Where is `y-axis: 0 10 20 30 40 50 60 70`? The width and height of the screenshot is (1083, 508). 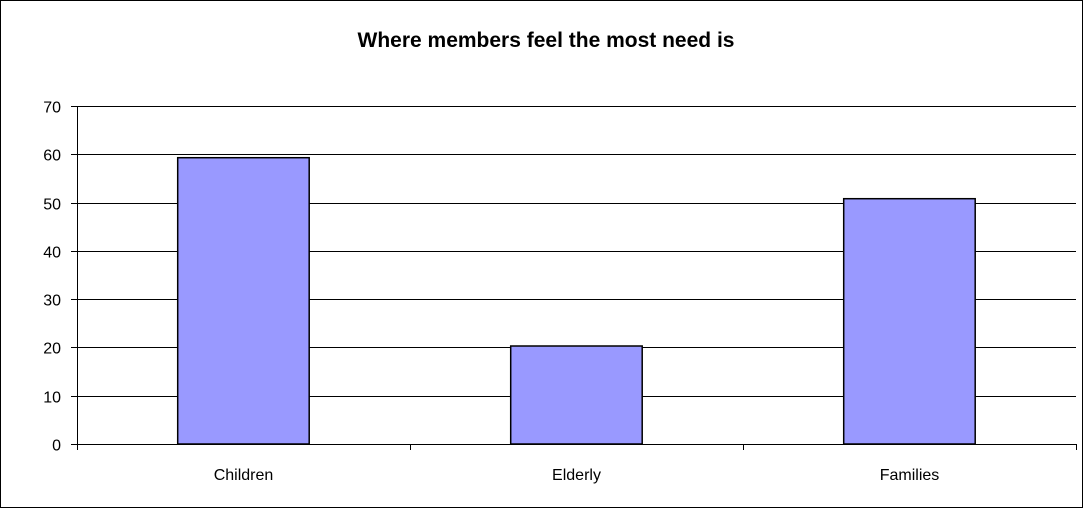 y-axis: 0 10 20 30 40 50 60 70 is located at coordinates (60, 277).